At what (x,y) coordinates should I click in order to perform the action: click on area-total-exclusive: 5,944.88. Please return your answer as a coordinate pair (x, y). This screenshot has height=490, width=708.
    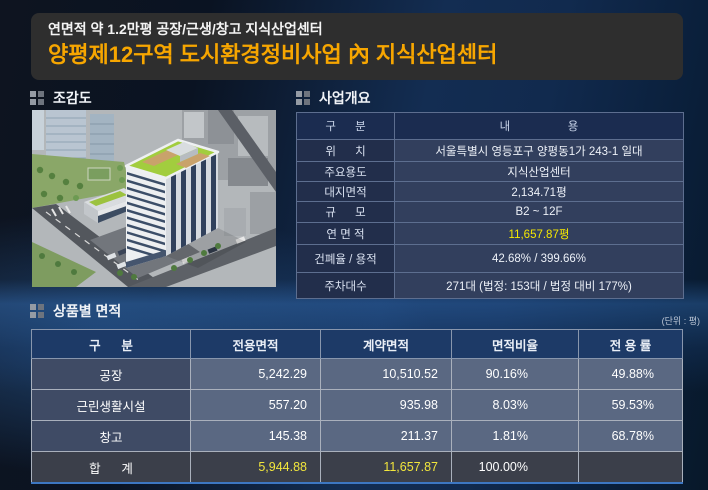
    Looking at the image, I should click on (255, 467).